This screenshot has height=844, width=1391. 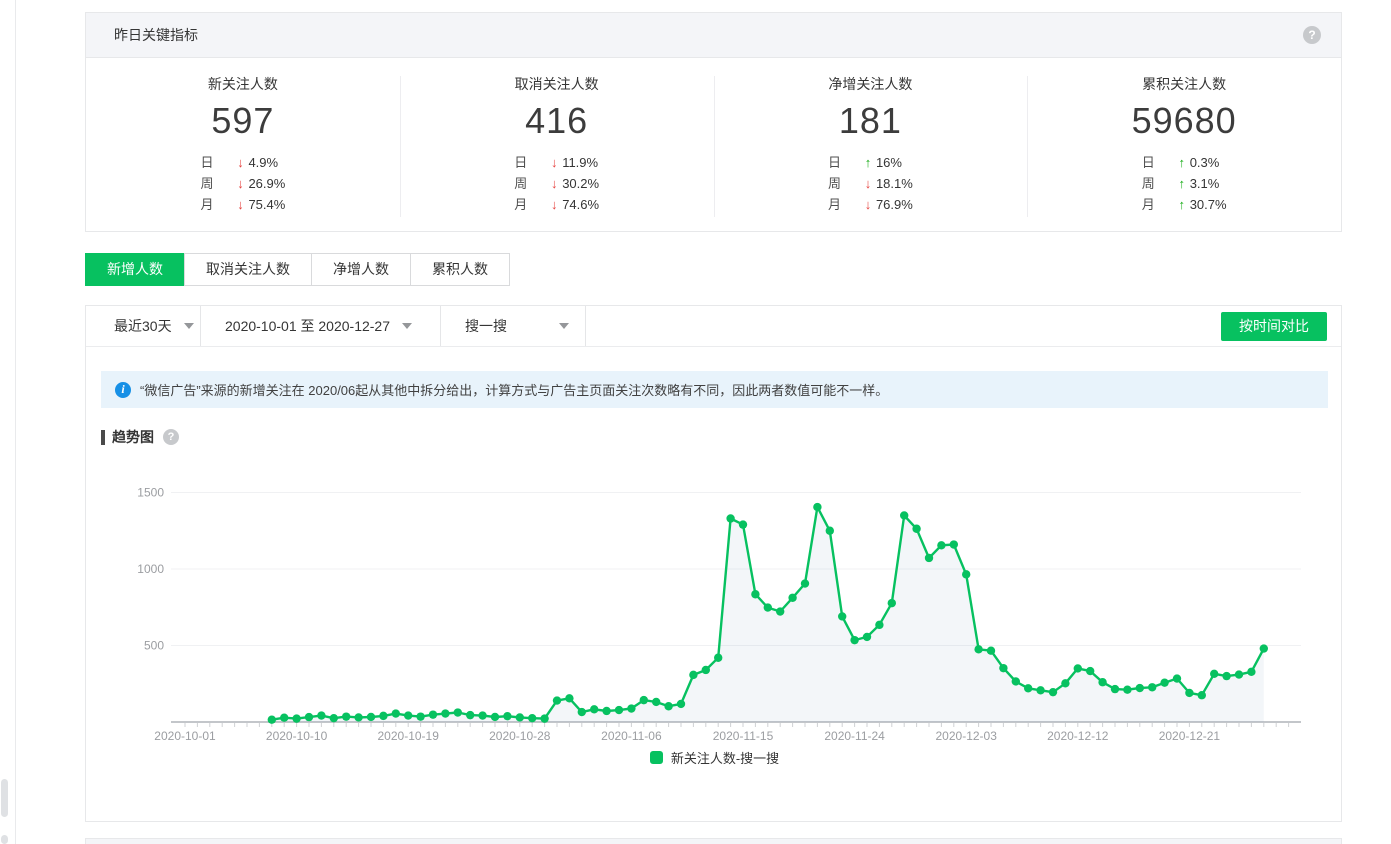 What do you see at coordinates (143, 326) in the screenshot?
I see `date-preset-dropdown: 最近30天` at bounding box center [143, 326].